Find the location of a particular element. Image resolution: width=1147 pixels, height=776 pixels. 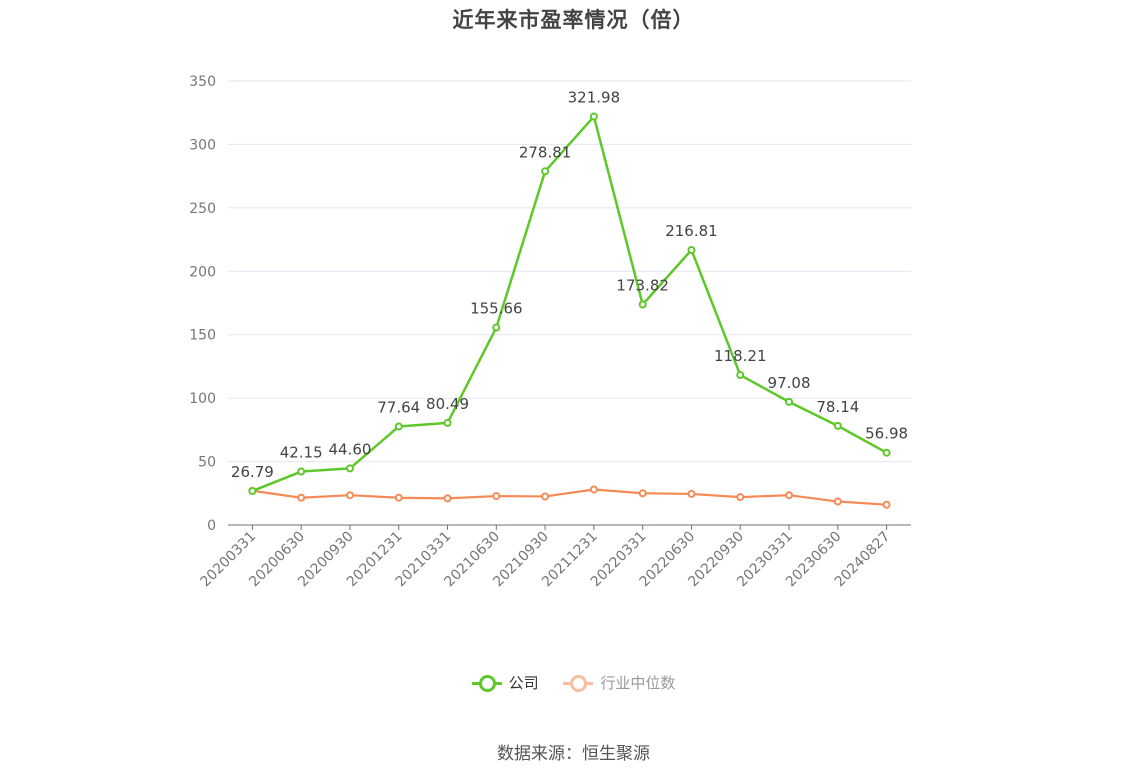

series-line-industry-median is located at coordinates (569, 497).